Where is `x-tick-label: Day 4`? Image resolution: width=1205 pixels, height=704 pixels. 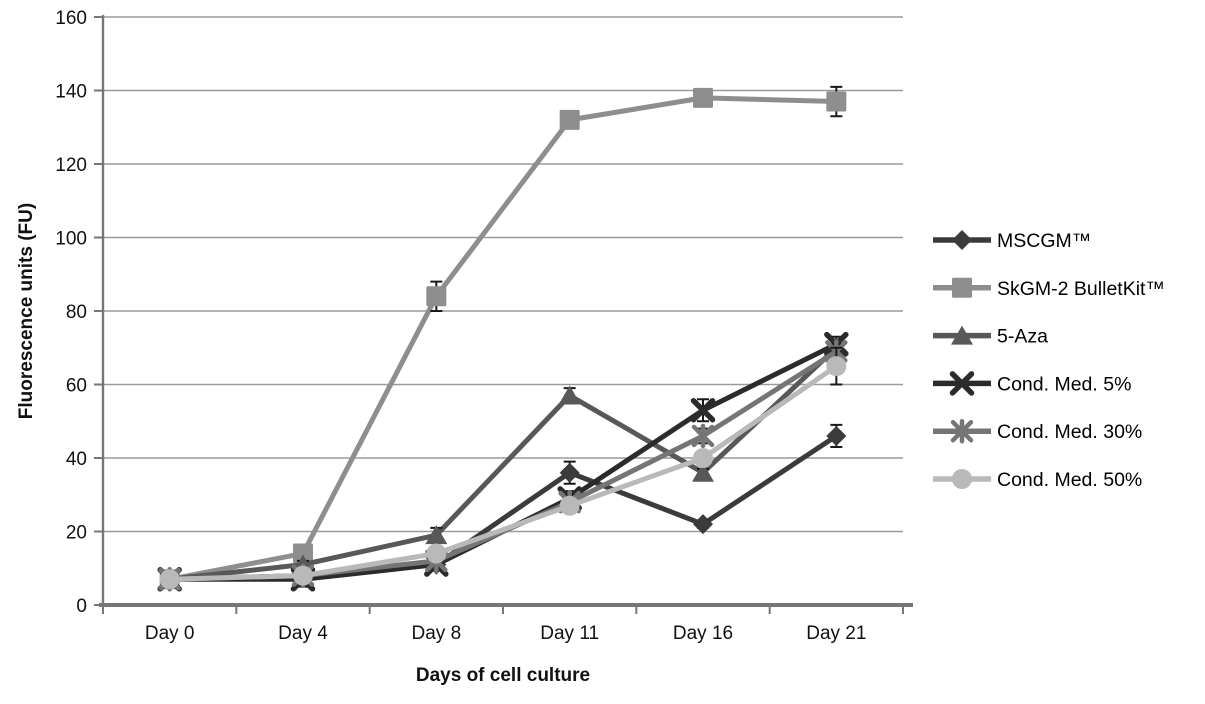
x-tick-label: Day 4 is located at coordinates (303, 633).